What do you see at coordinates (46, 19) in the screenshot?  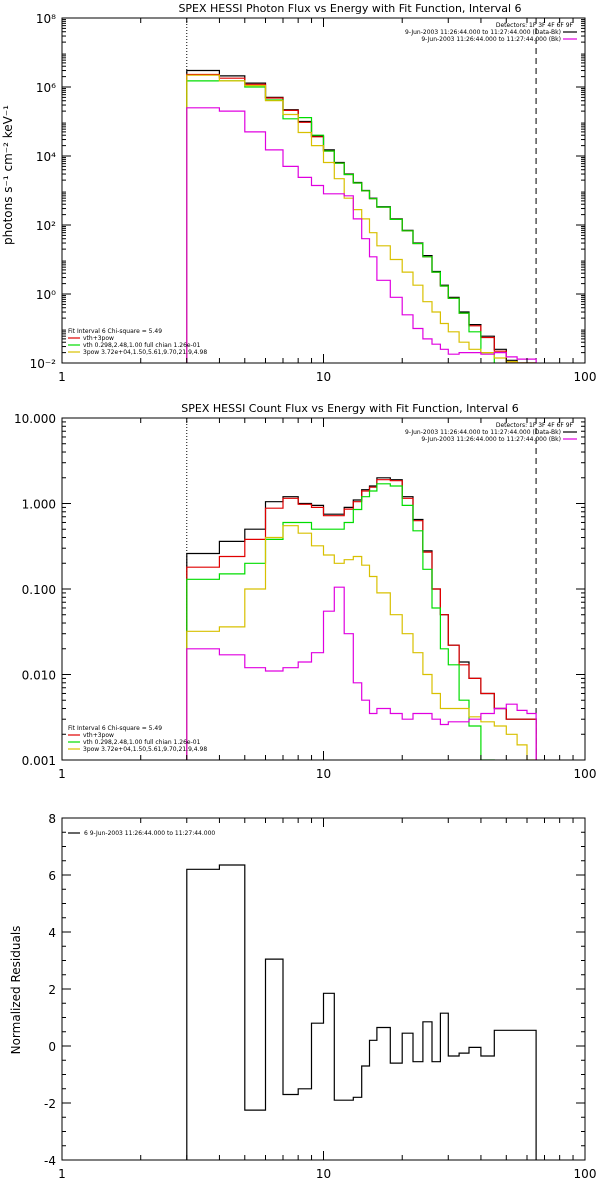 I see `y-tick-label: 10⁸` at bounding box center [46, 19].